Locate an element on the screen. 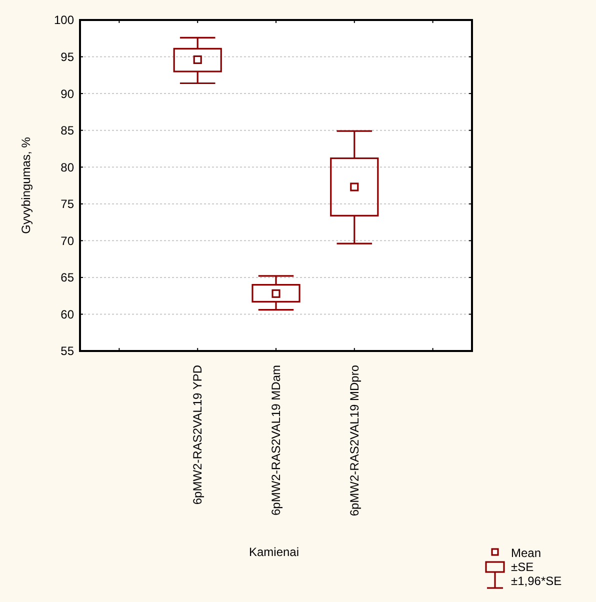  y-tick-label: 100 is located at coordinates (64, 20).